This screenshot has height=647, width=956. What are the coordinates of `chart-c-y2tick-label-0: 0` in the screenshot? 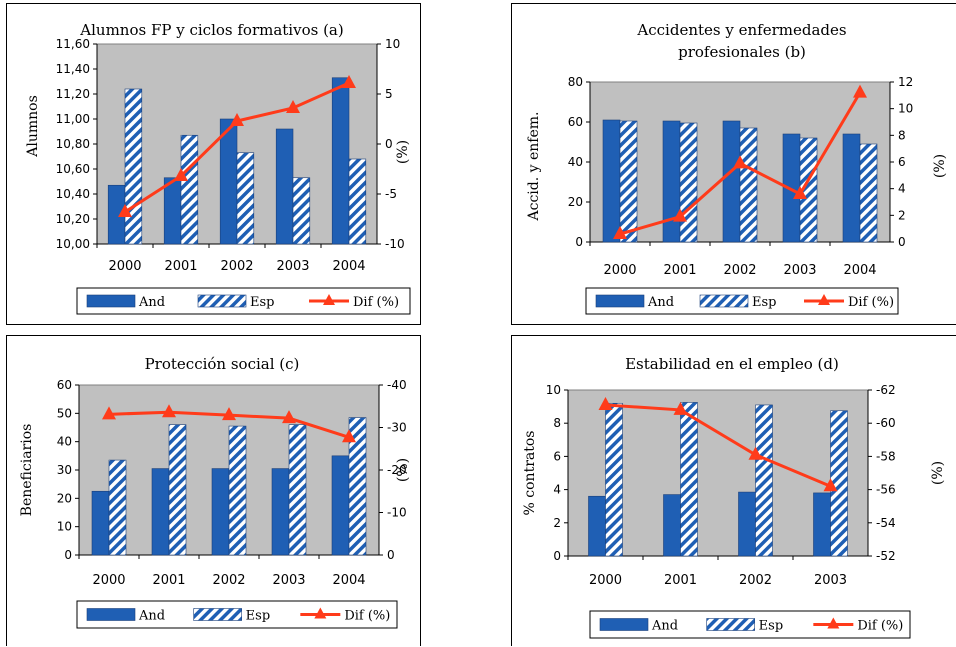 It's located at (391, 555).